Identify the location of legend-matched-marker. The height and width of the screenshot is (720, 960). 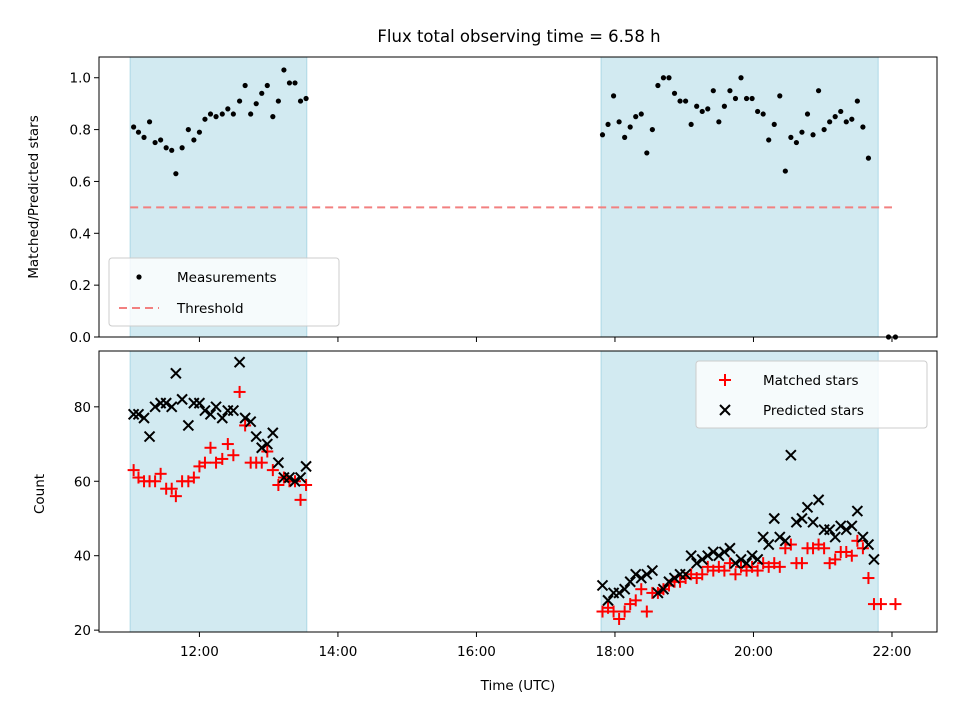
(725, 380).